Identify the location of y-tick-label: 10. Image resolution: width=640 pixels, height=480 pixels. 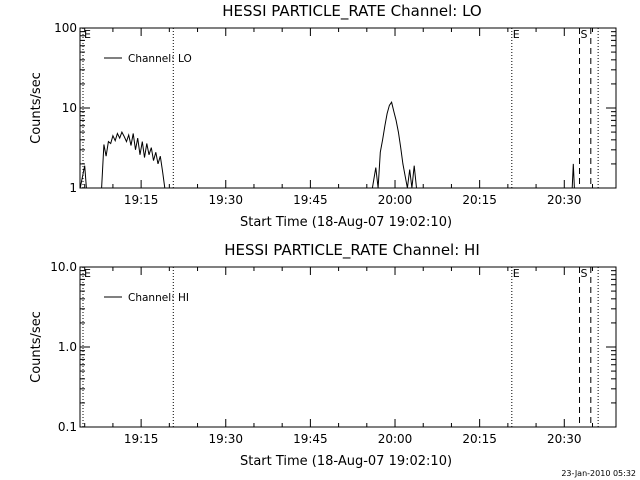
(69, 108).